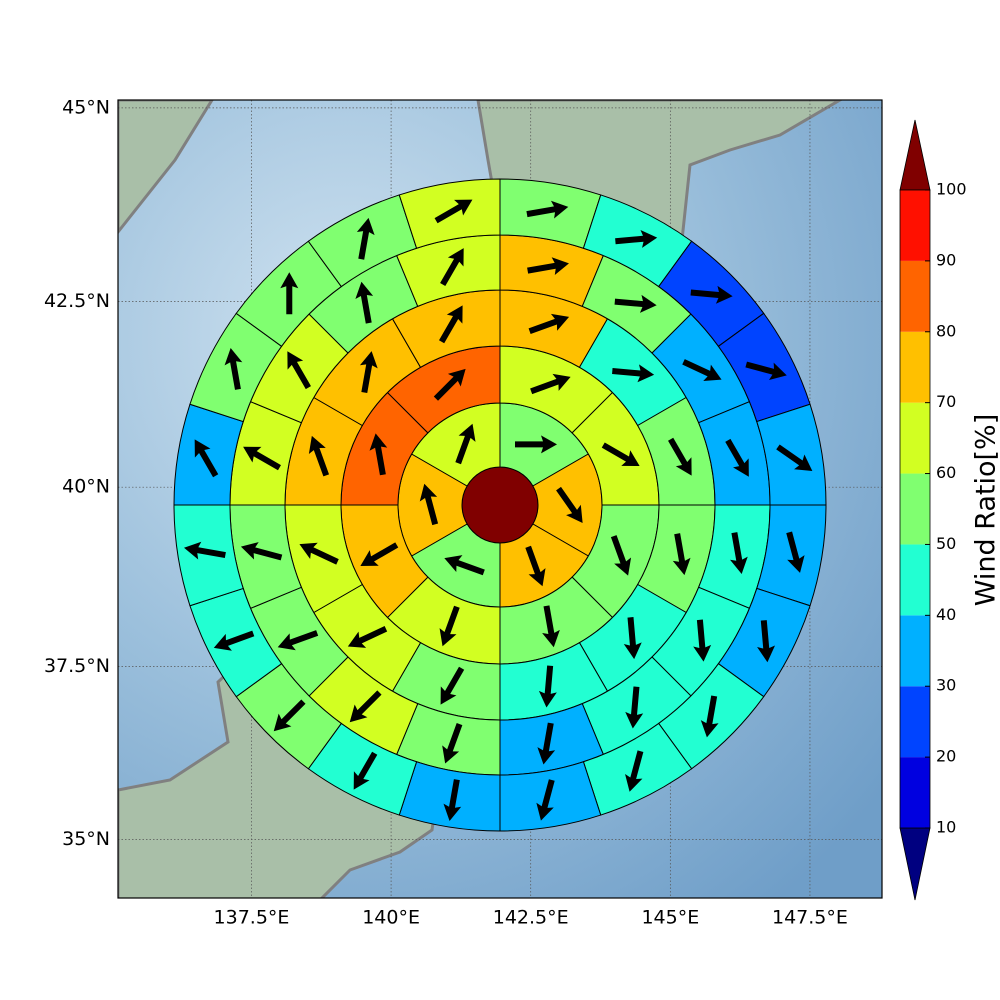 The height and width of the screenshot is (1000, 1000). What do you see at coordinates (77, 666) in the screenshot?
I see `y-tick-label: 37.5°N` at bounding box center [77, 666].